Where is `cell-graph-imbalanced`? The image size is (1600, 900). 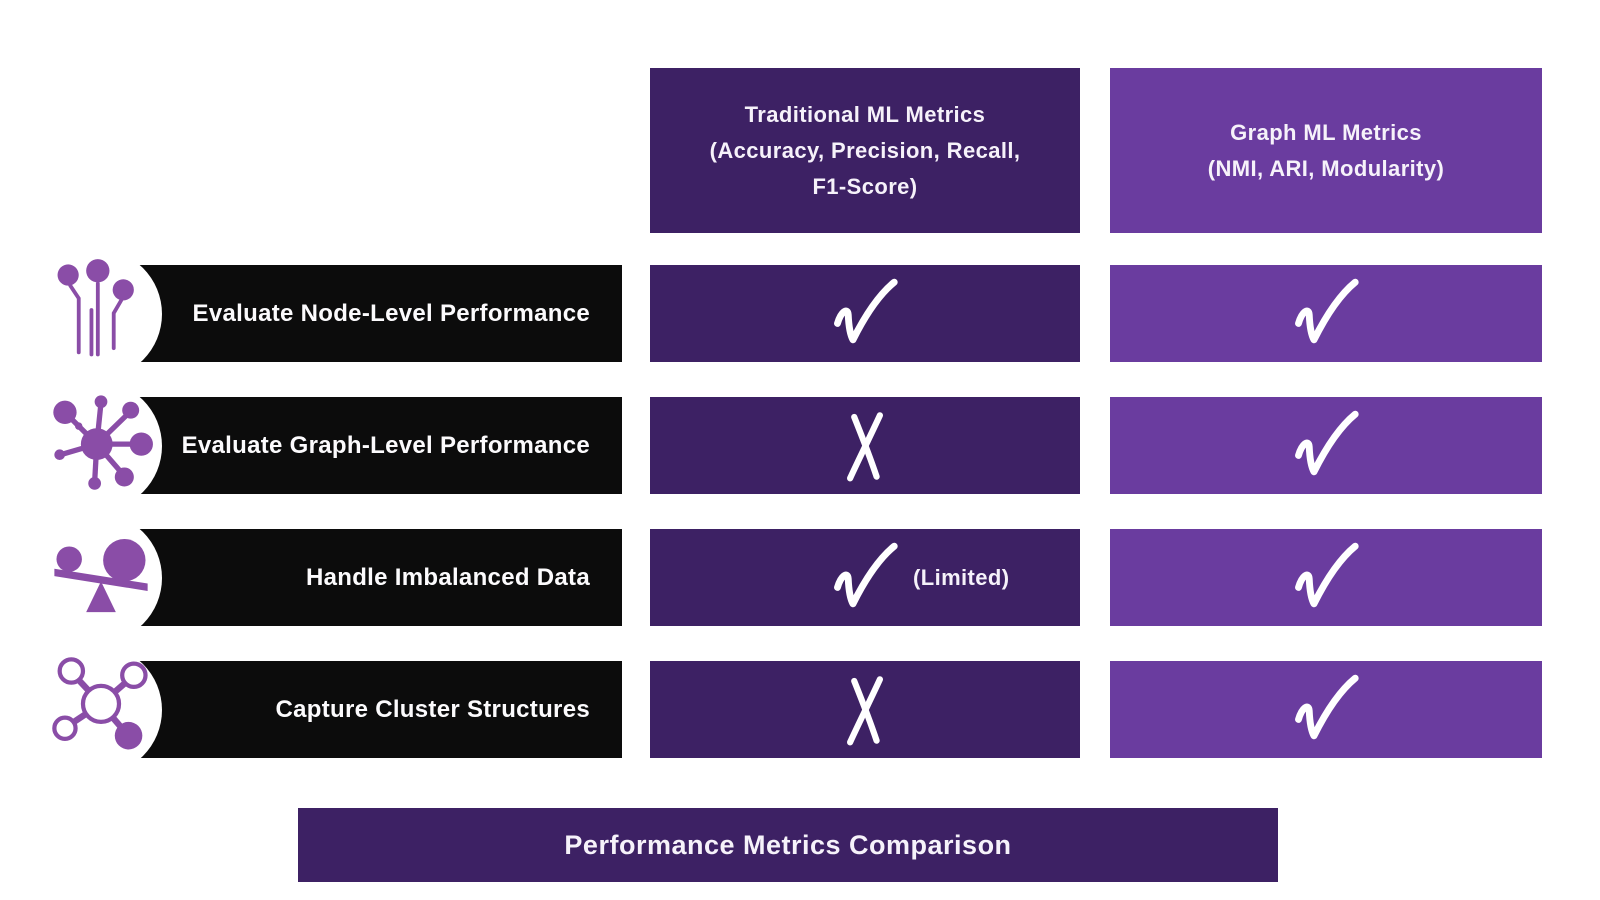 cell-graph-imbalanced is located at coordinates (1326, 577).